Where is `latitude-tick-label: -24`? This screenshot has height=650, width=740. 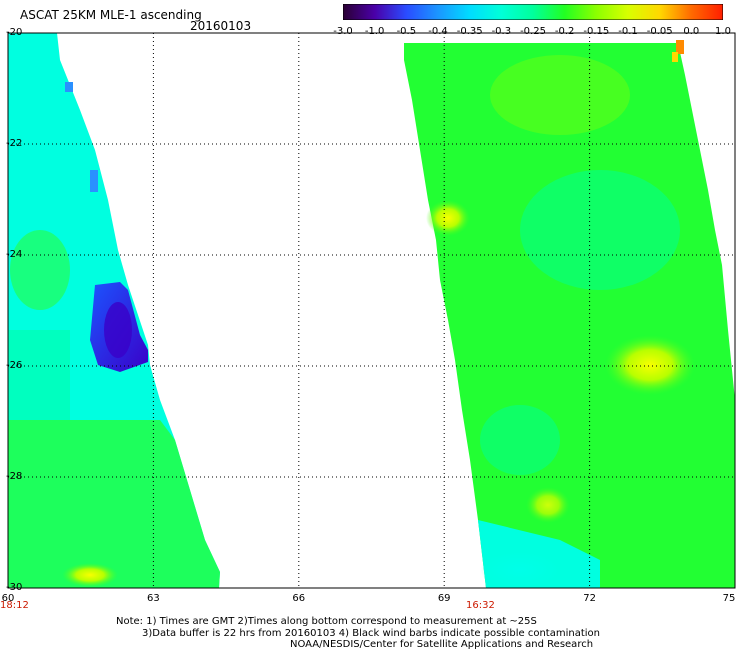
latitude-tick-label: -24 is located at coordinates (14, 254).